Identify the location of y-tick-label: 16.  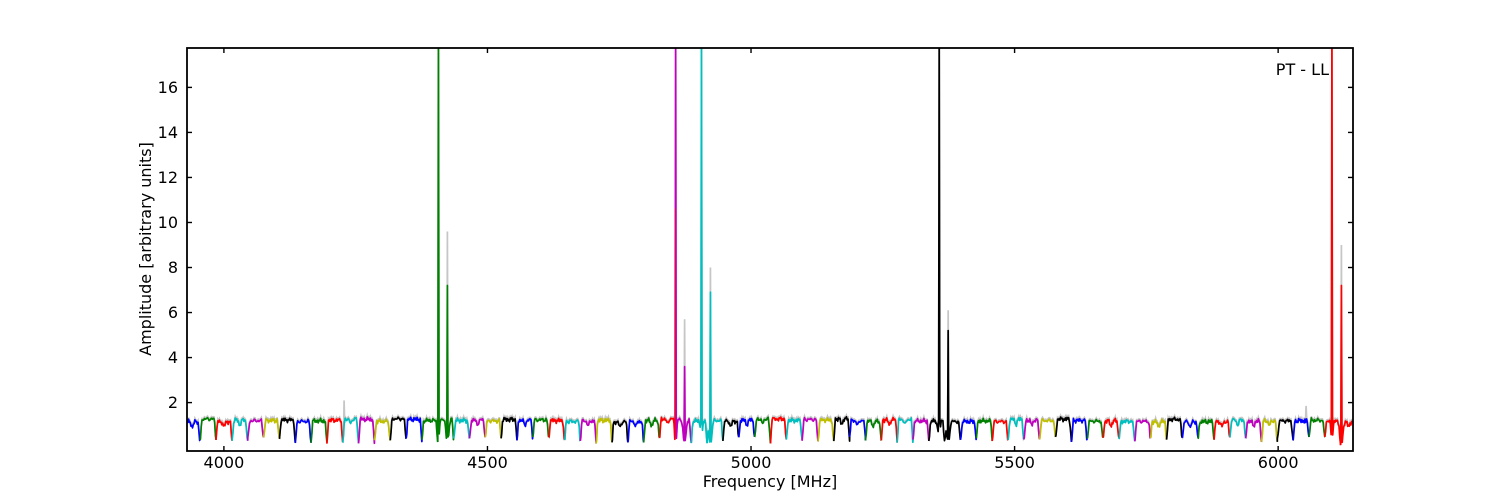
(168, 87).